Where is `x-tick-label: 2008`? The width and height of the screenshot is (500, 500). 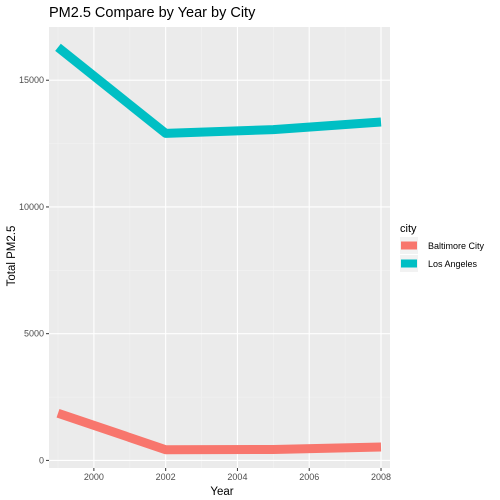
x-tick-label: 2008 is located at coordinates (381, 477).